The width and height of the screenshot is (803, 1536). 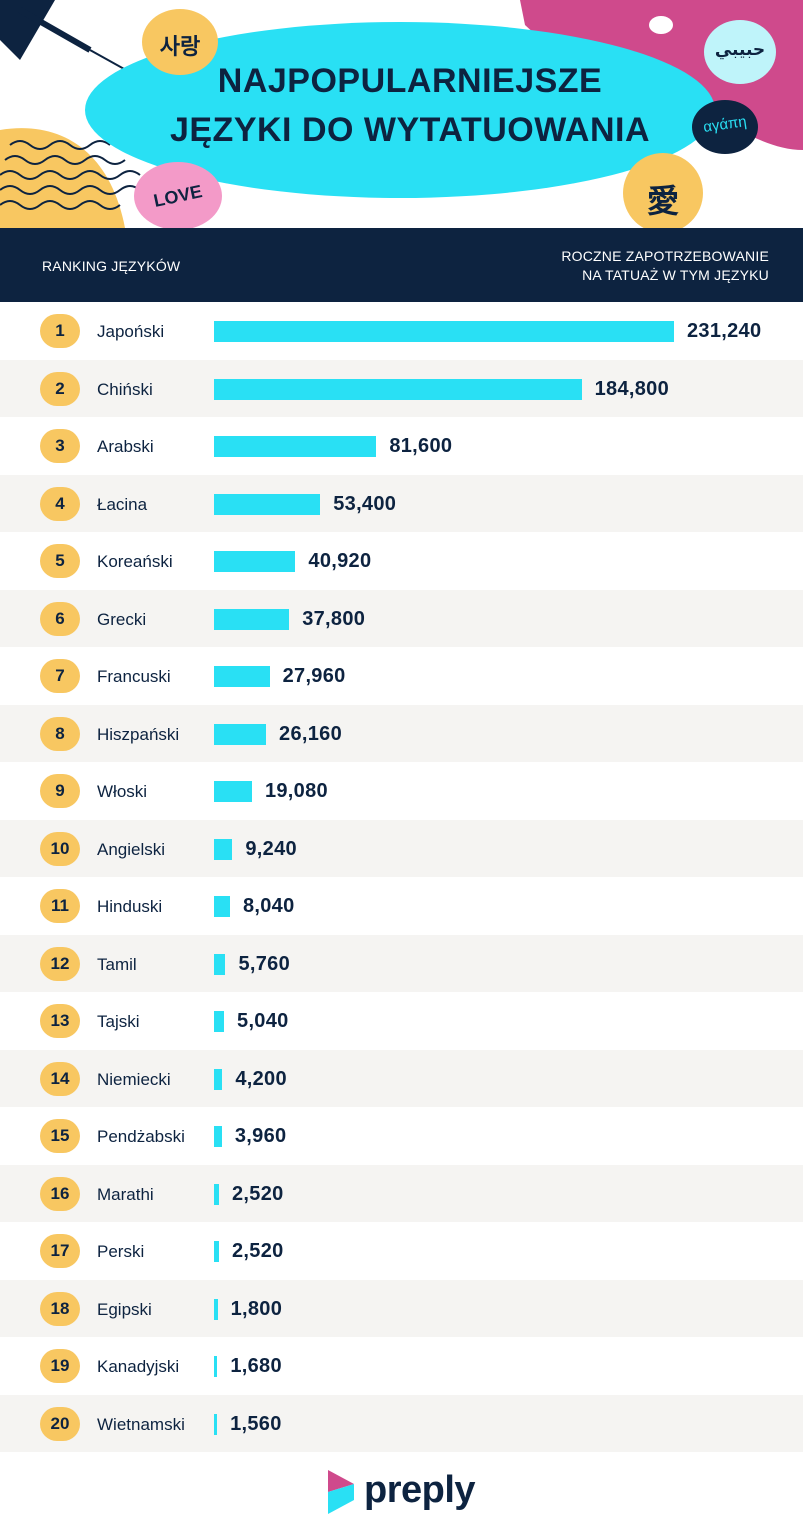 I want to click on chart-row: 14 Niemiecki 4,200, so click(x=401, y=1078).